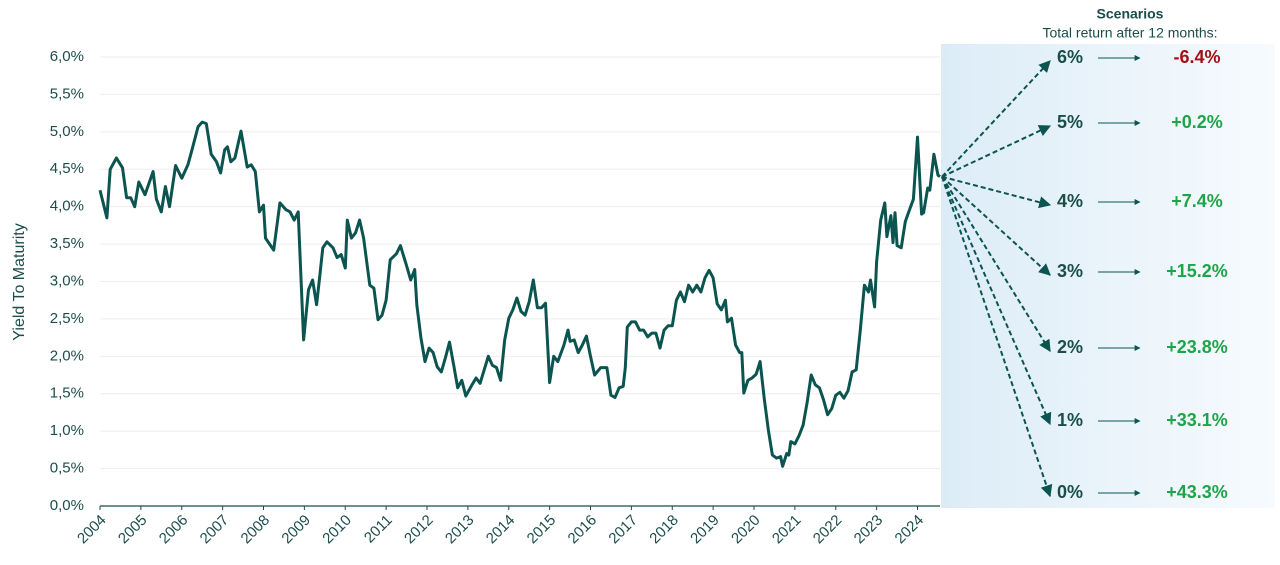 The height and width of the screenshot is (565, 1280). I want to click on scenario-yield: 5%, so click(1070, 122).